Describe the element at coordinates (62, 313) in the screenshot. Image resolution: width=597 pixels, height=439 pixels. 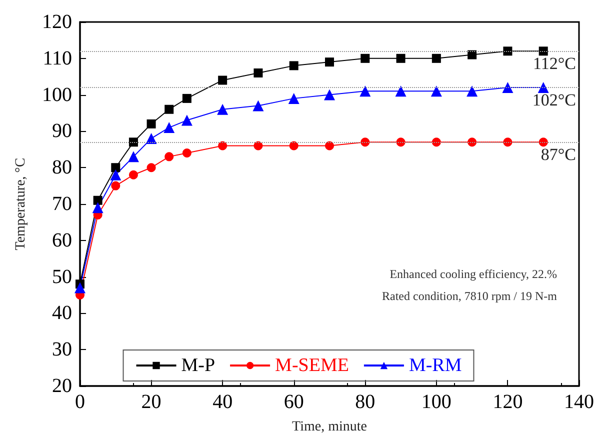
I see `y-tick-label: 40` at that location.